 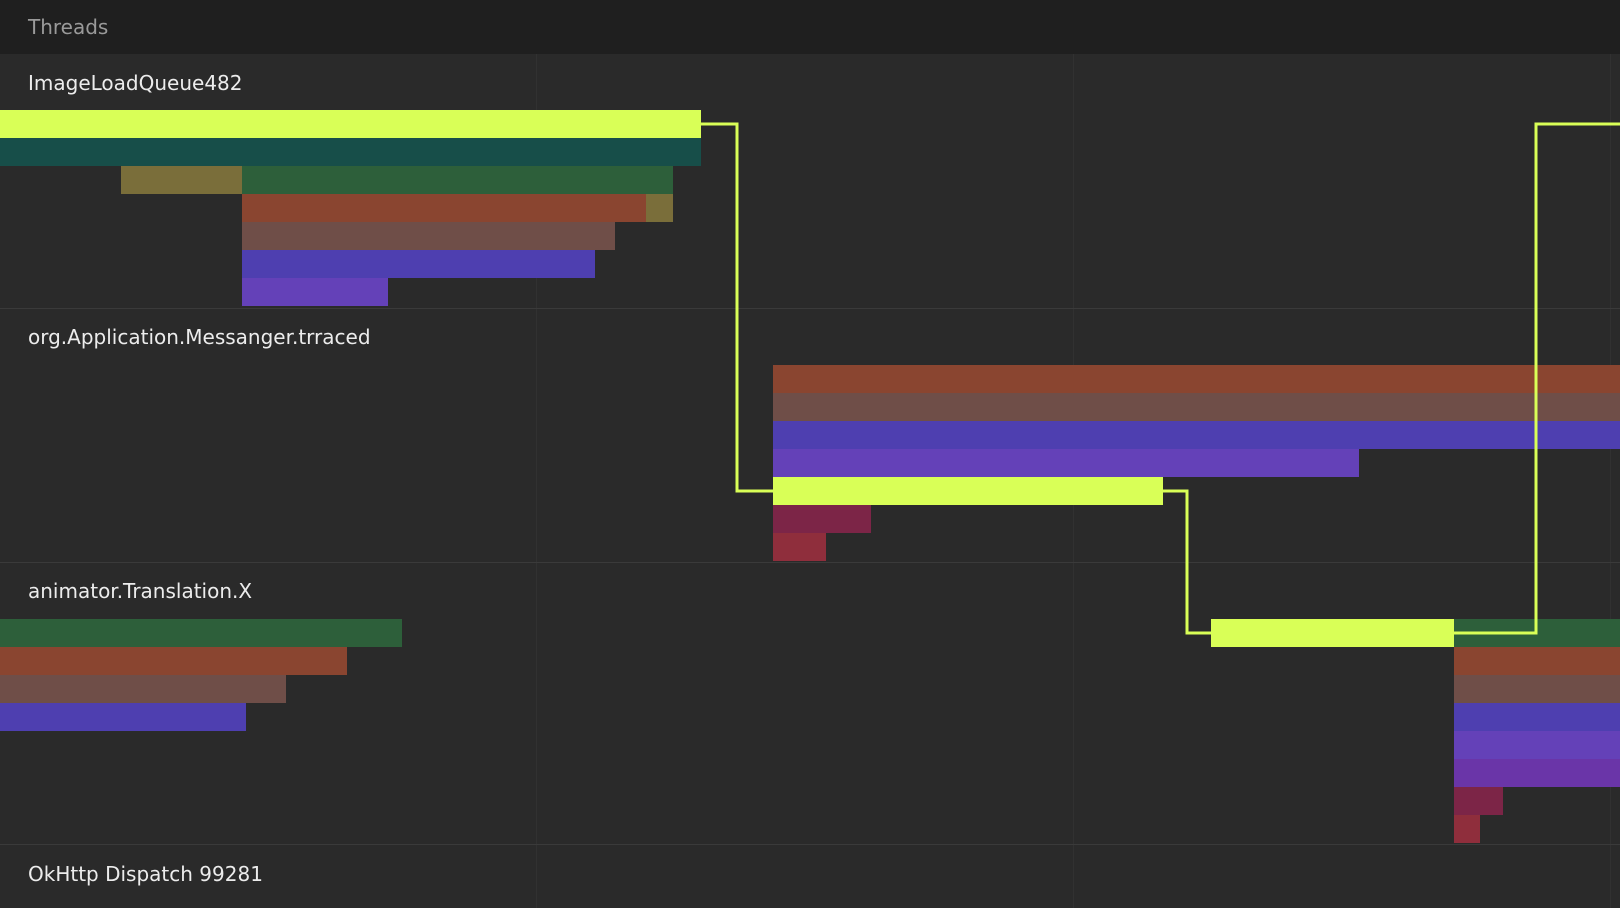 I want to click on threads-header-title: Threads, so click(x=68, y=27).